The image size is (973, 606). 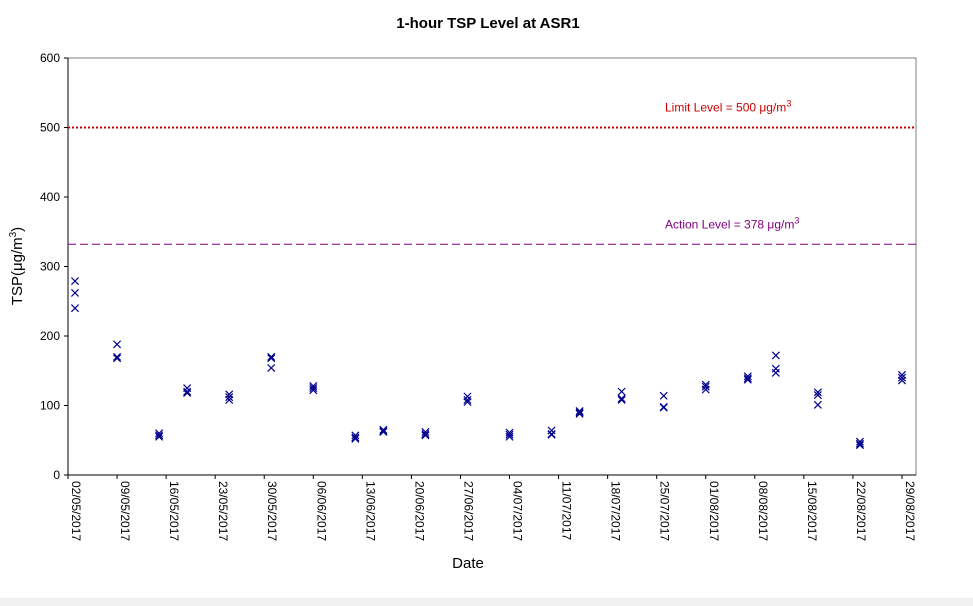 What do you see at coordinates (665, 511) in the screenshot?
I see `x-tick-label: 25/07/2017` at bounding box center [665, 511].